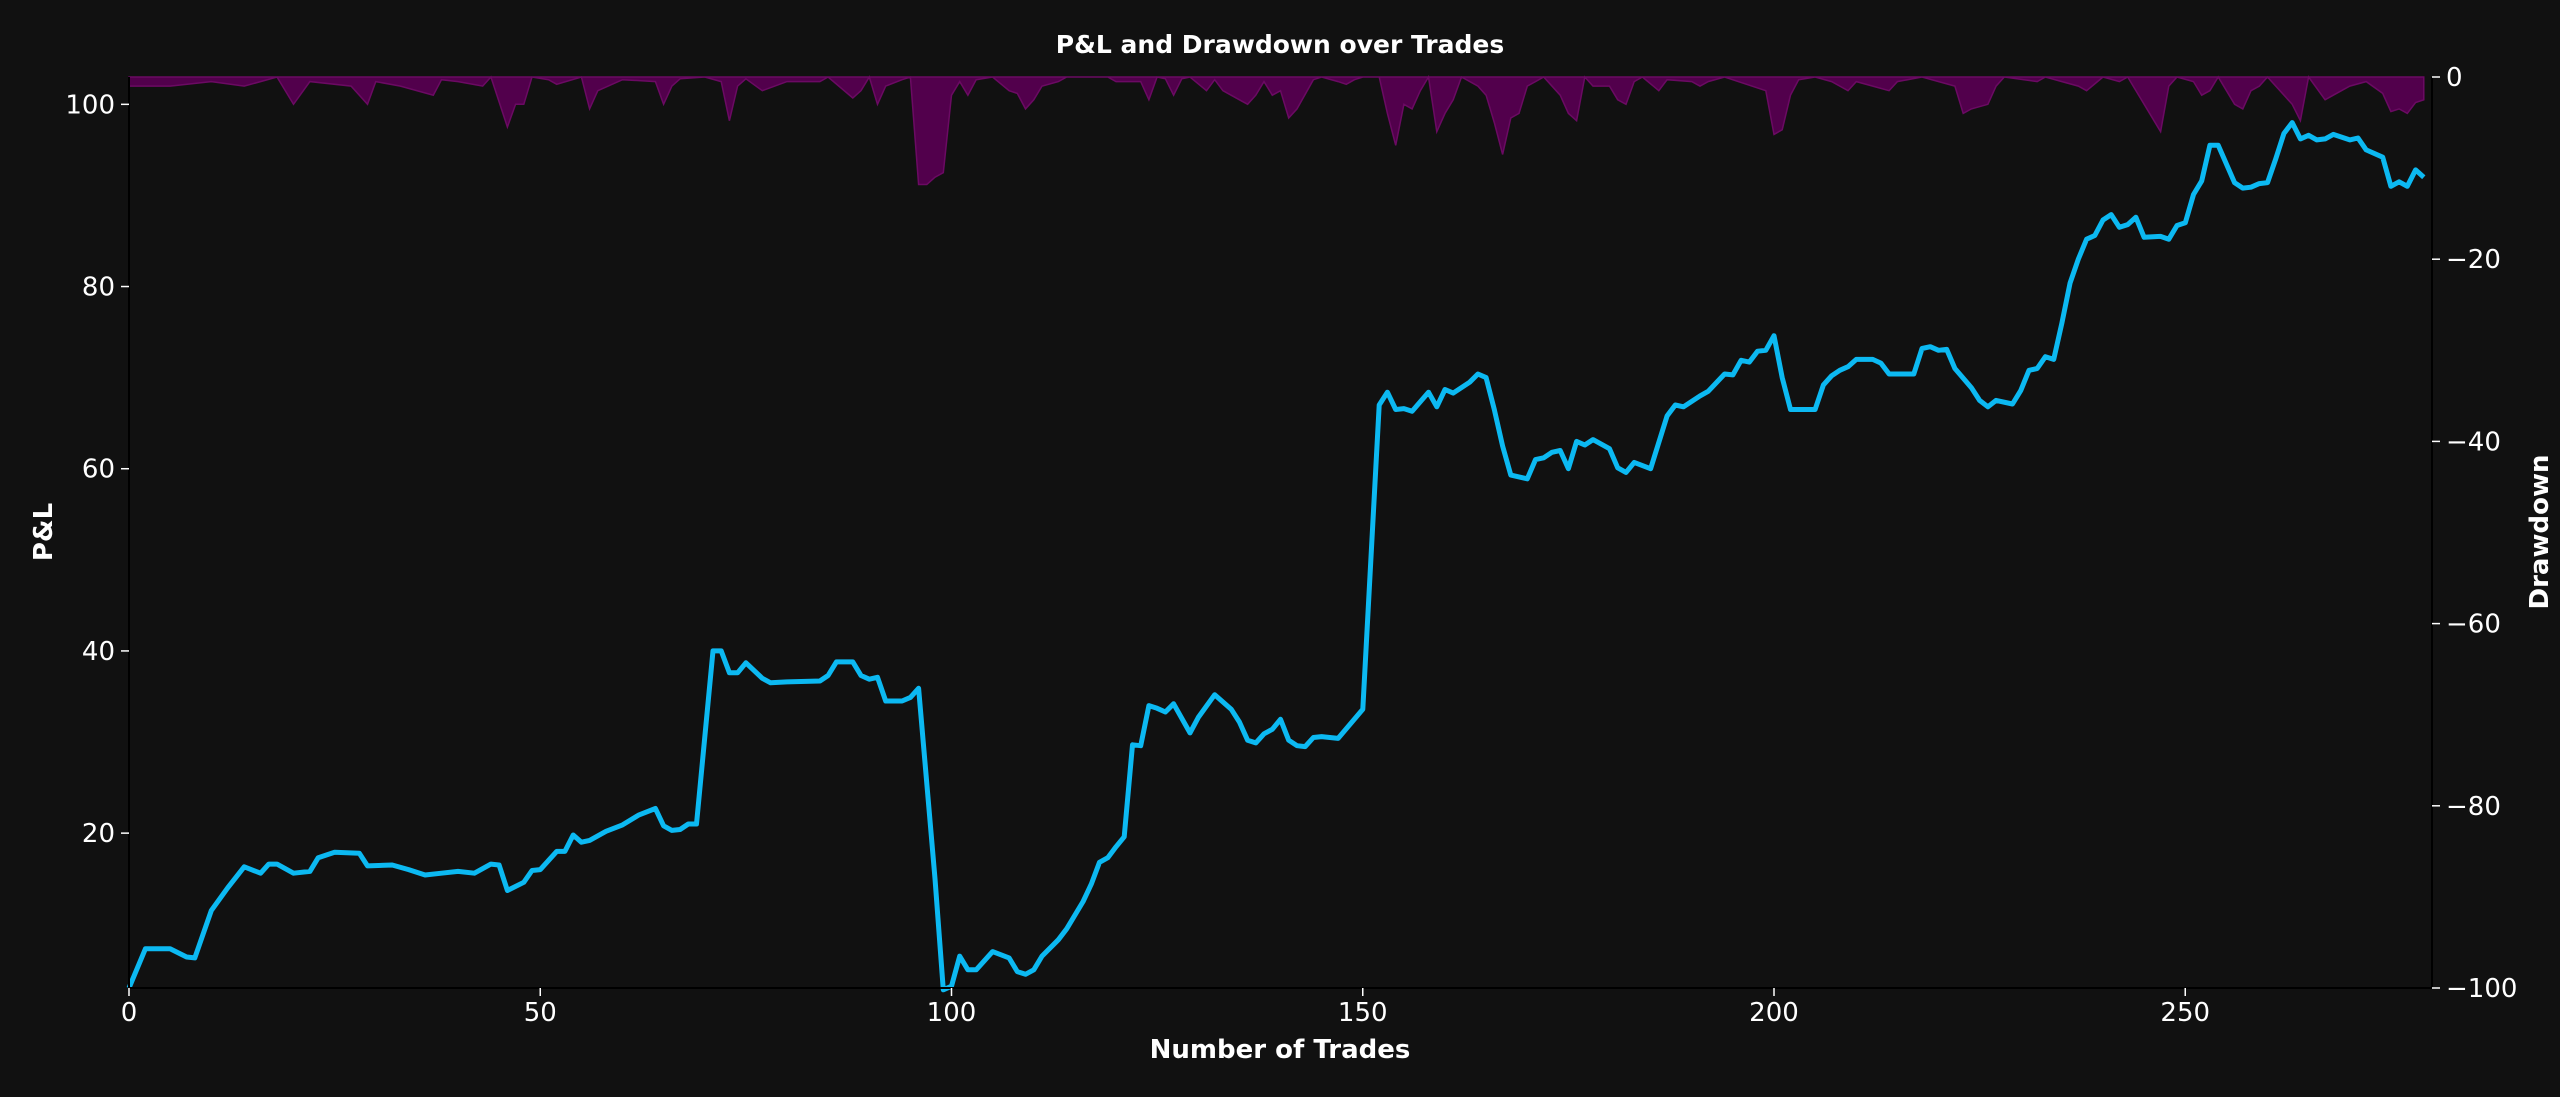 This screenshot has width=2560, height=1097. What do you see at coordinates (540, 1013) in the screenshot?
I see `x-tick-label: 50` at bounding box center [540, 1013].